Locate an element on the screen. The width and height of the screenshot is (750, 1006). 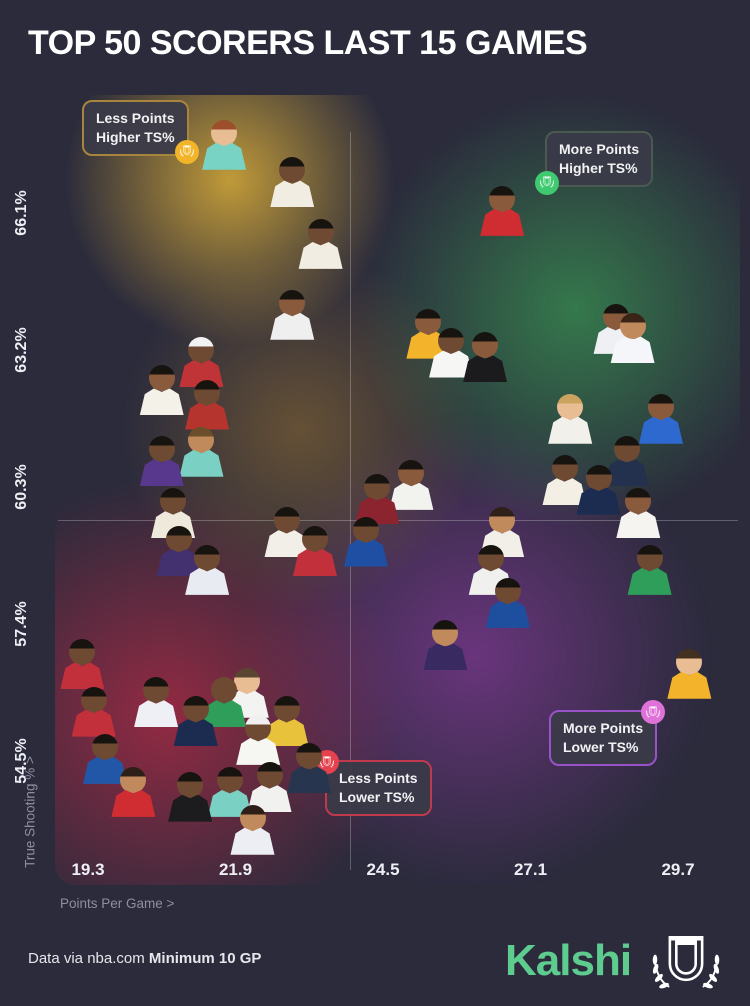
laurel-u-logo is located at coordinates (686, 965).